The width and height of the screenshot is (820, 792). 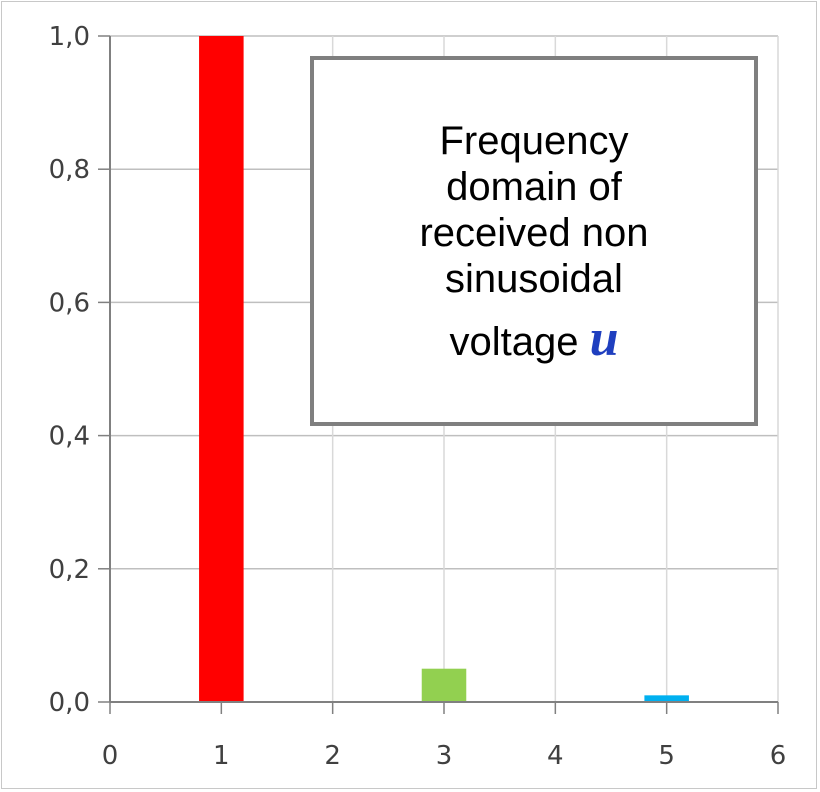 What do you see at coordinates (534, 140) in the screenshot?
I see `annotation-line-1: Frequency` at bounding box center [534, 140].